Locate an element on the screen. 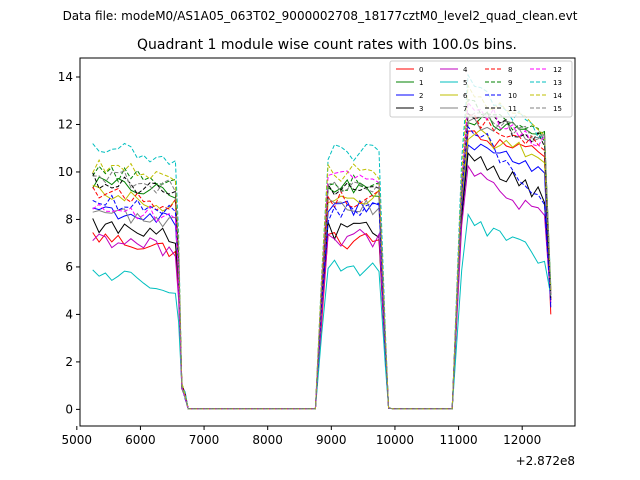  y-tick-label: 10 is located at coordinates (65, 172).